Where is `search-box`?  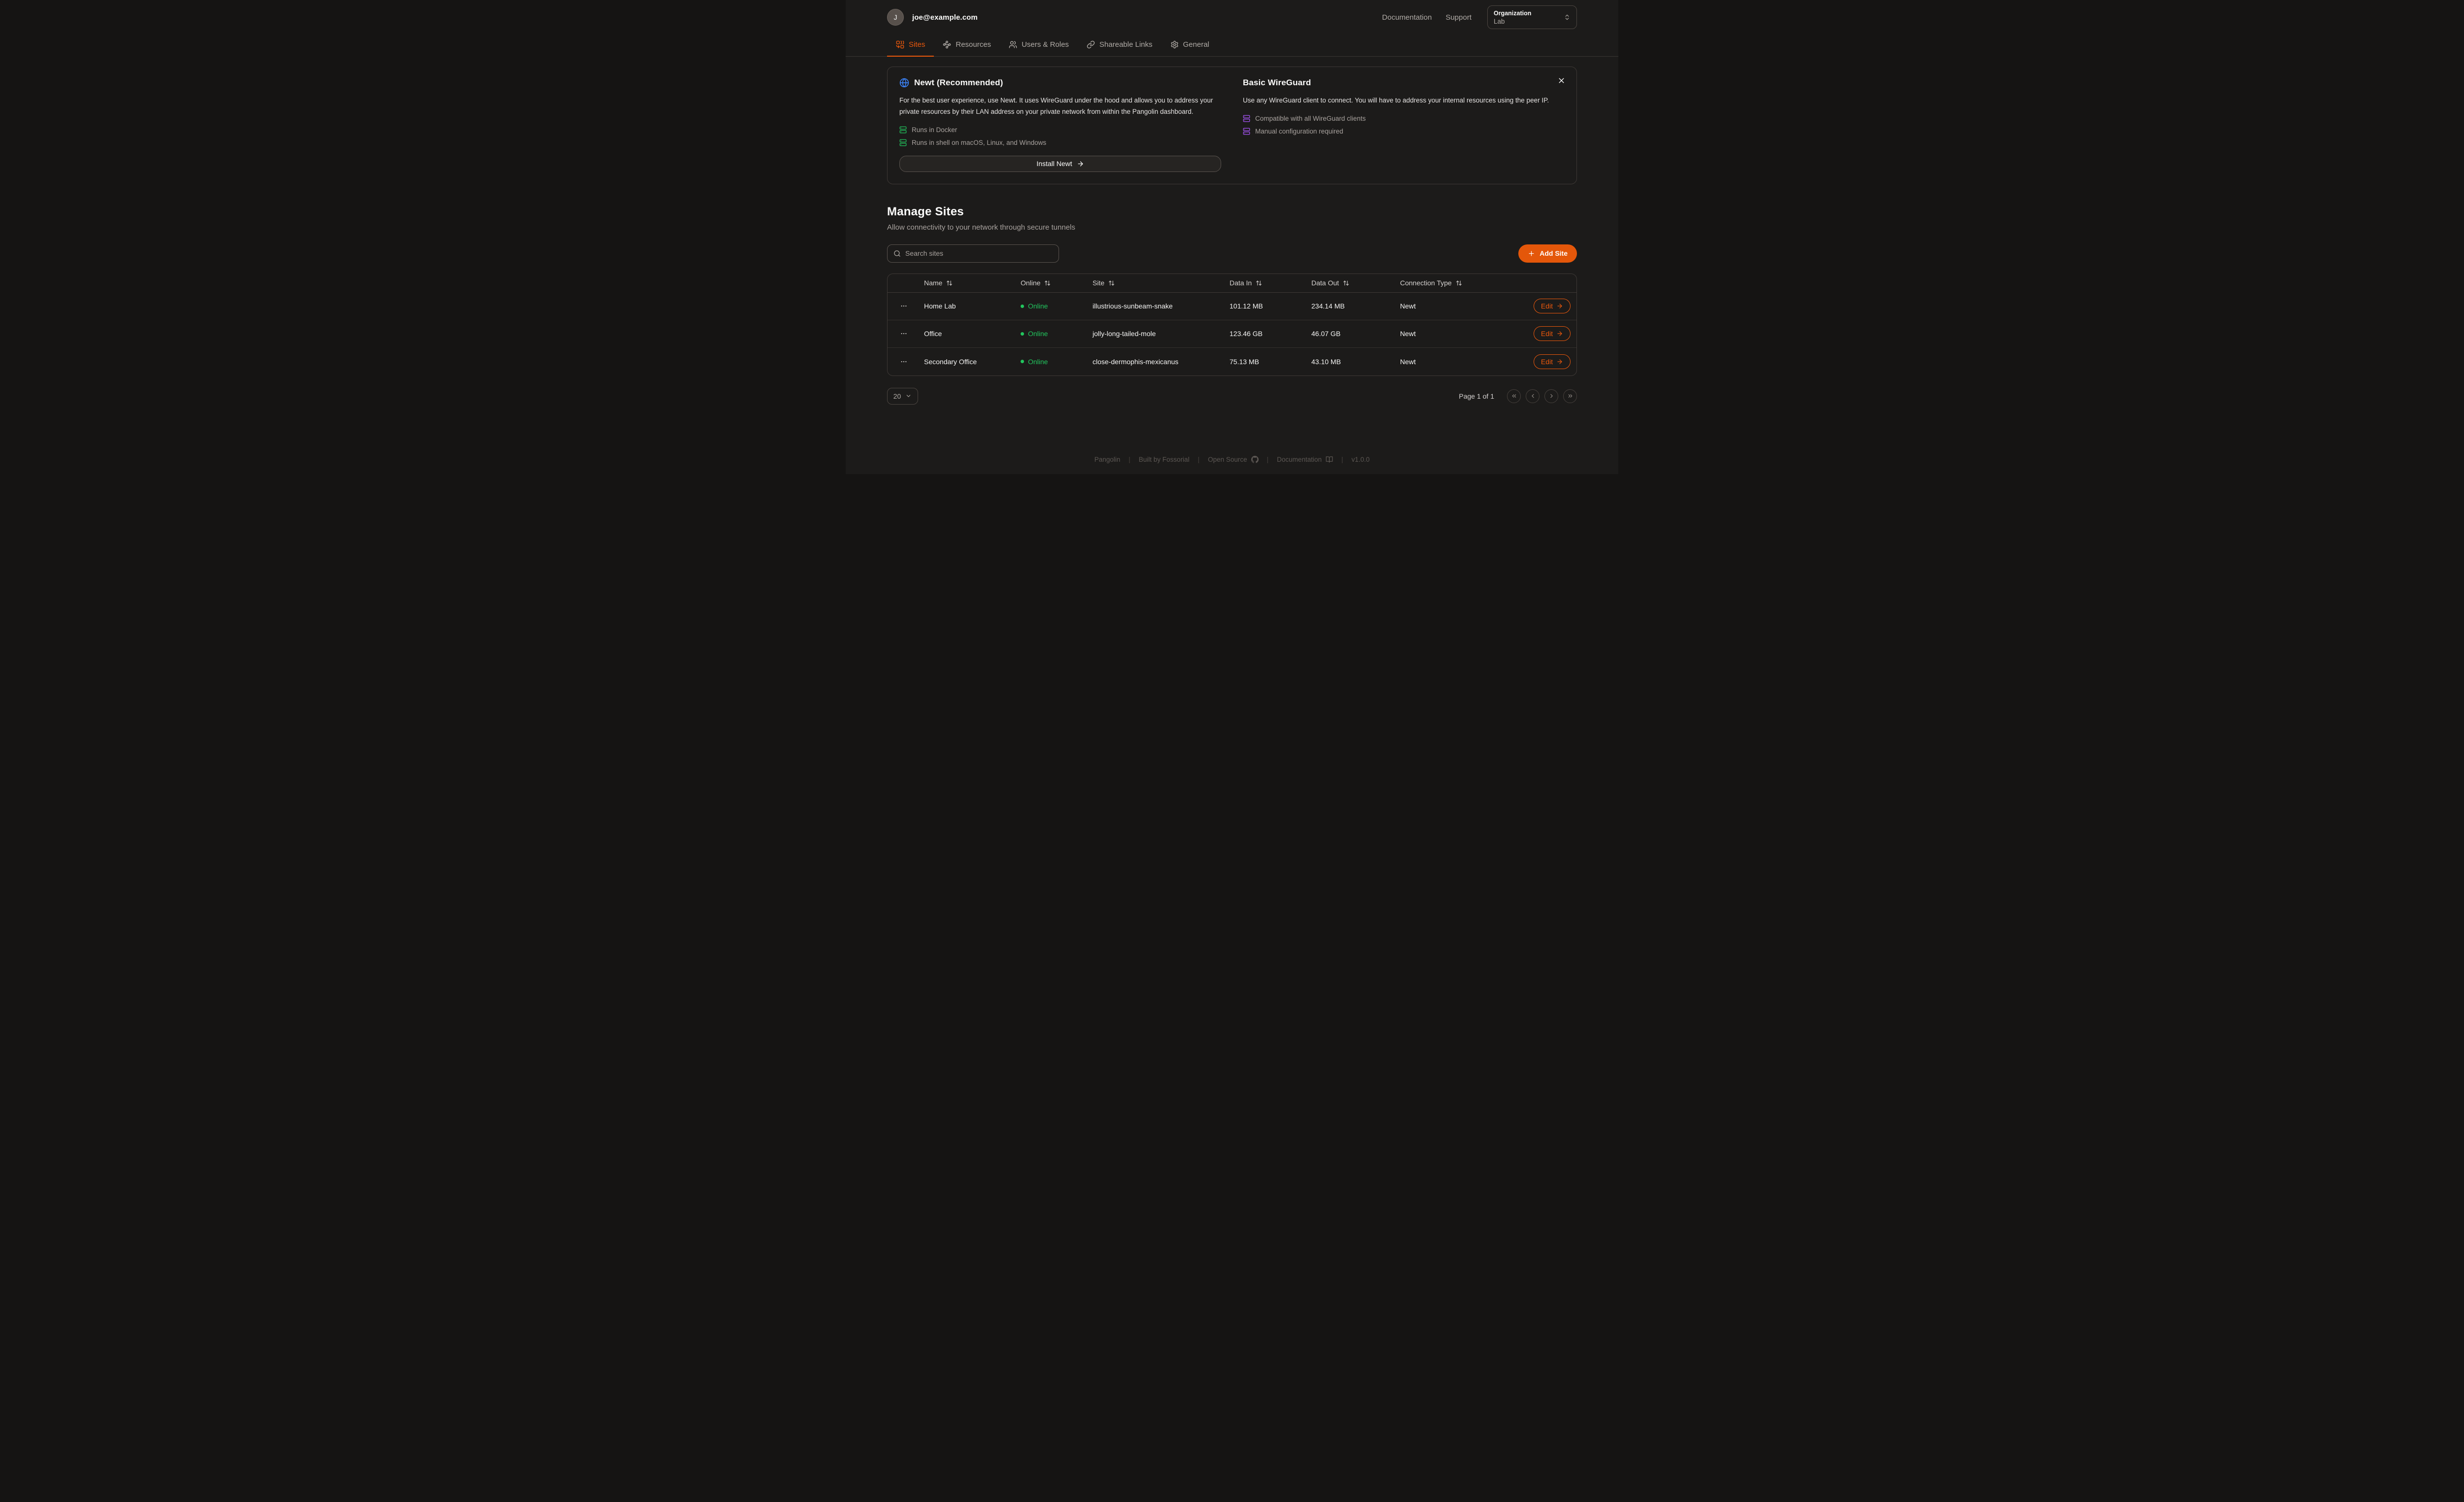
search-box is located at coordinates (973, 253).